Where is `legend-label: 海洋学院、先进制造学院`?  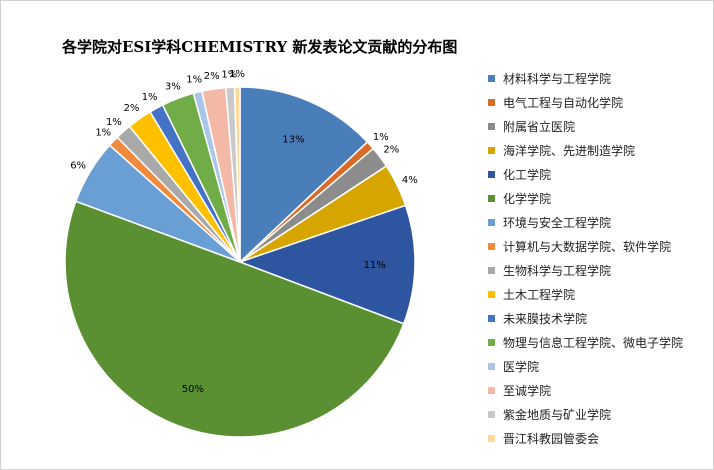 legend-label: 海洋学院、先进制造学院 is located at coordinates (569, 150).